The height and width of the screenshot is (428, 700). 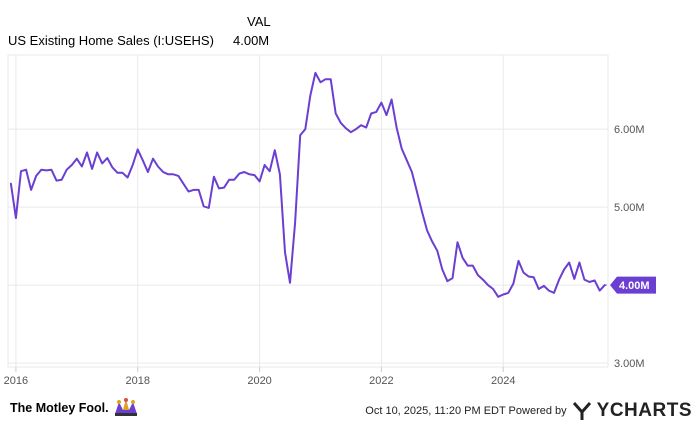 I want to click on last-value-badge, so click(x=633, y=285).